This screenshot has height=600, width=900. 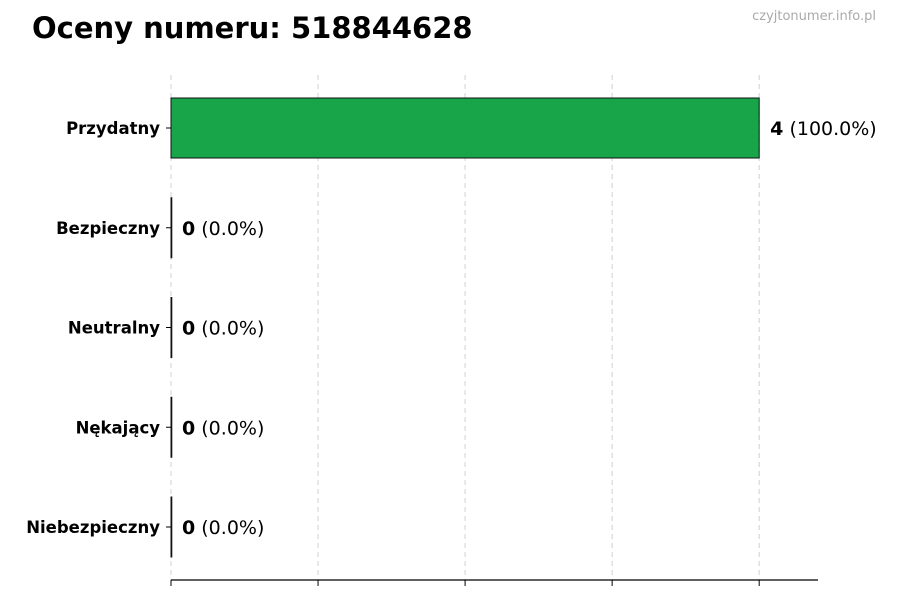 I want to click on category-label: Bezpieczny, so click(x=108, y=228).